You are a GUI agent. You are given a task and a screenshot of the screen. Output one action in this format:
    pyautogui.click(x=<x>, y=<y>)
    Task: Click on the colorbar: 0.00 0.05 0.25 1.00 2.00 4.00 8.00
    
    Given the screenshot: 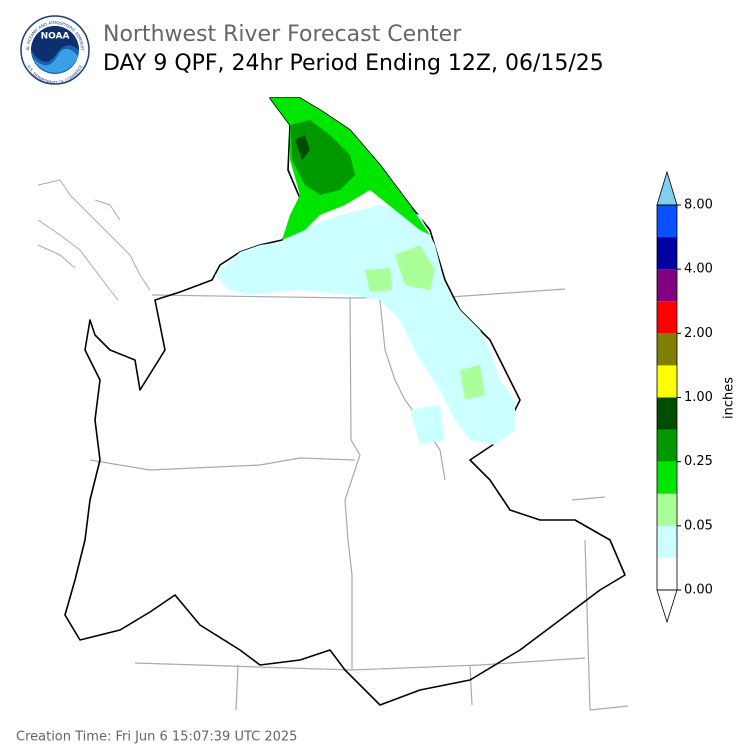 What is the action you would take?
    pyautogui.click(x=684, y=397)
    